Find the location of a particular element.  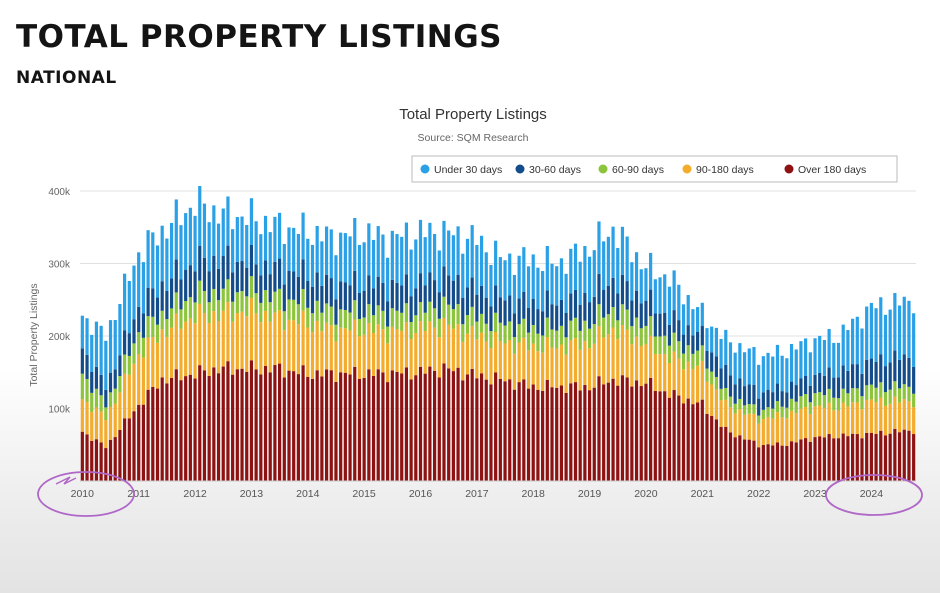

legend-item: Under 30 days is located at coordinates (461, 170).